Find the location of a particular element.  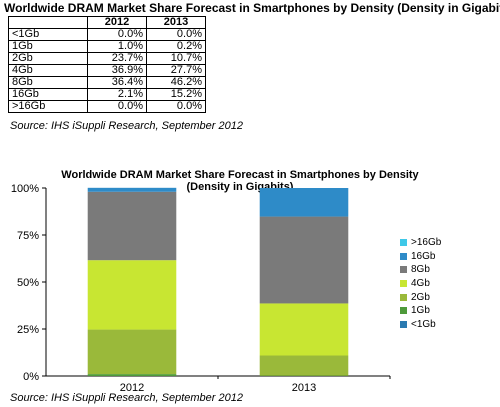

y-tick-label: 100% is located at coordinates (25, 189).